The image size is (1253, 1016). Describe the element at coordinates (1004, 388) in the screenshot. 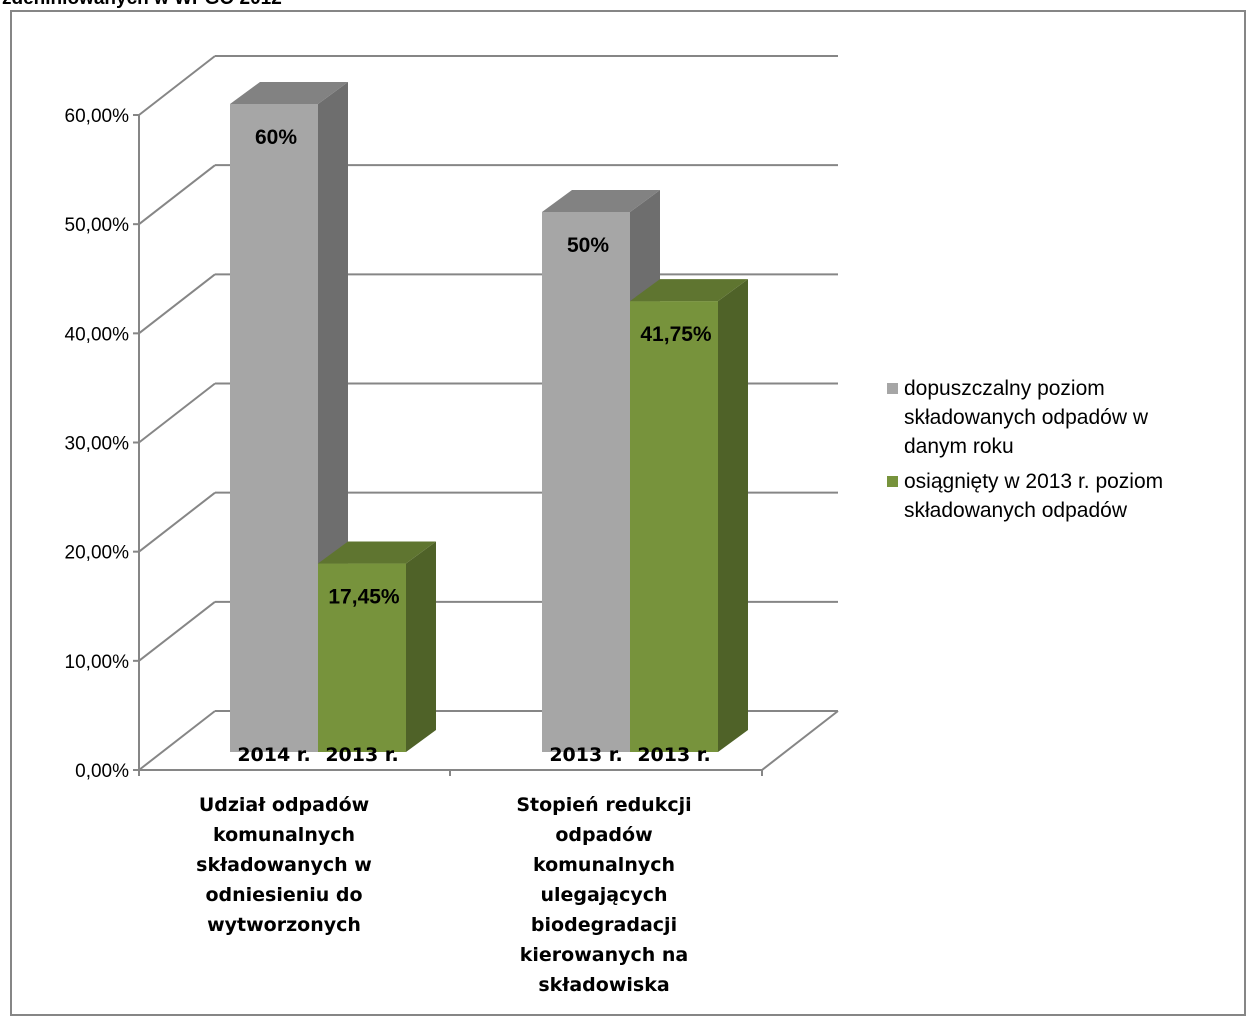

I see `legend-label-line: dopuszczalny poziom` at that location.